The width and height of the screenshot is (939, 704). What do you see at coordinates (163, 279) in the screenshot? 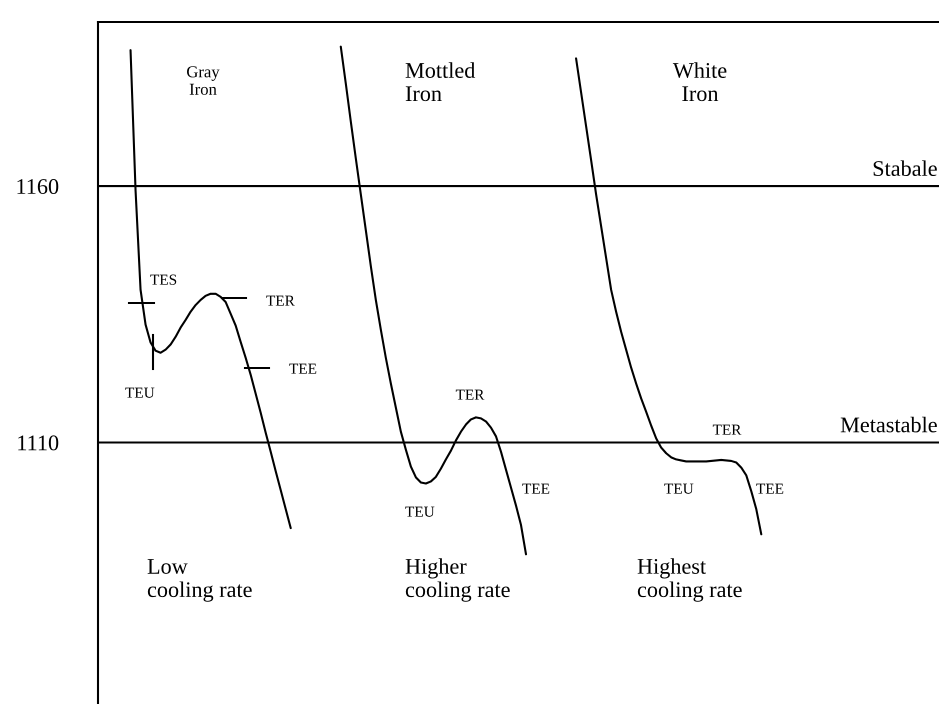
I see `annotation: TES` at bounding box center [163, 279].